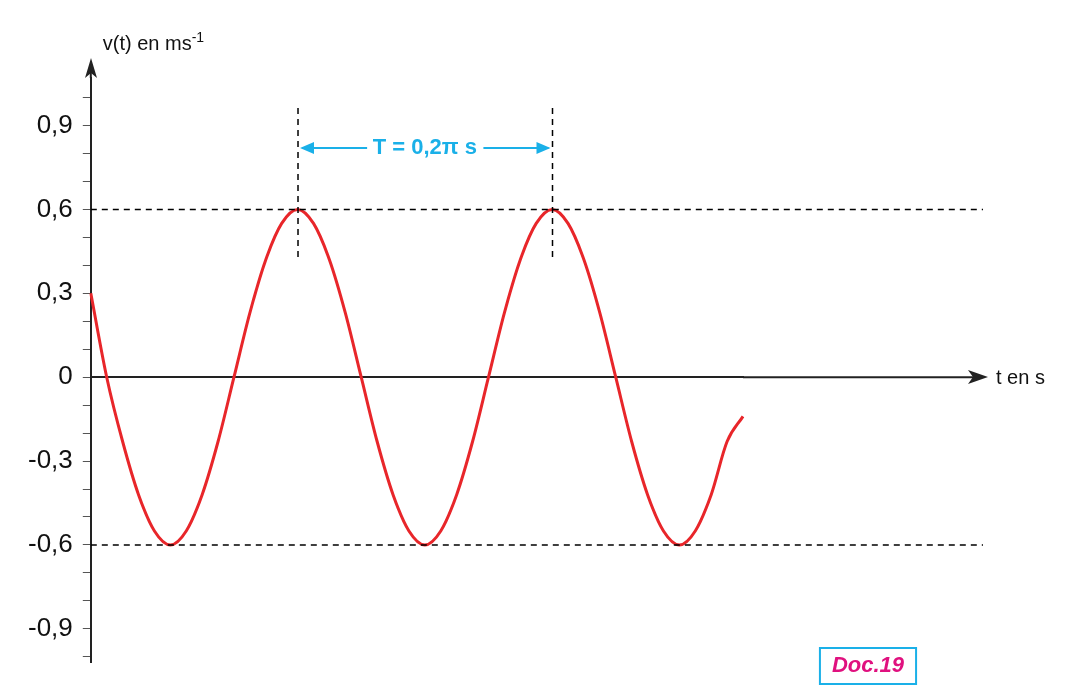  Describe the element at coordinates (424, 147) in the screenshot. I see `annotation: T = 0,2π s` at that location.